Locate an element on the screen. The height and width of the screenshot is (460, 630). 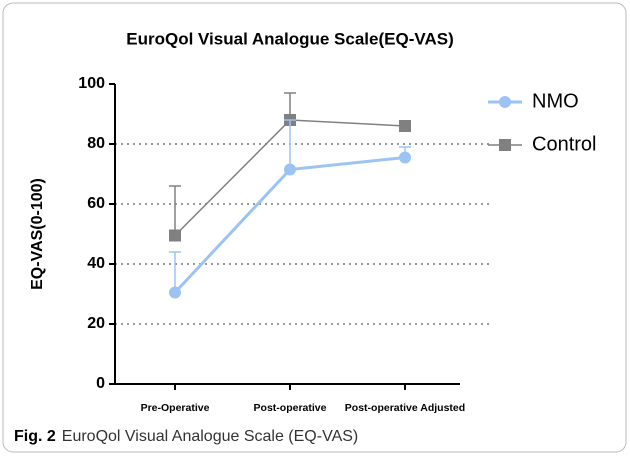
legend-label: Control is located at coordinates (564, 144).